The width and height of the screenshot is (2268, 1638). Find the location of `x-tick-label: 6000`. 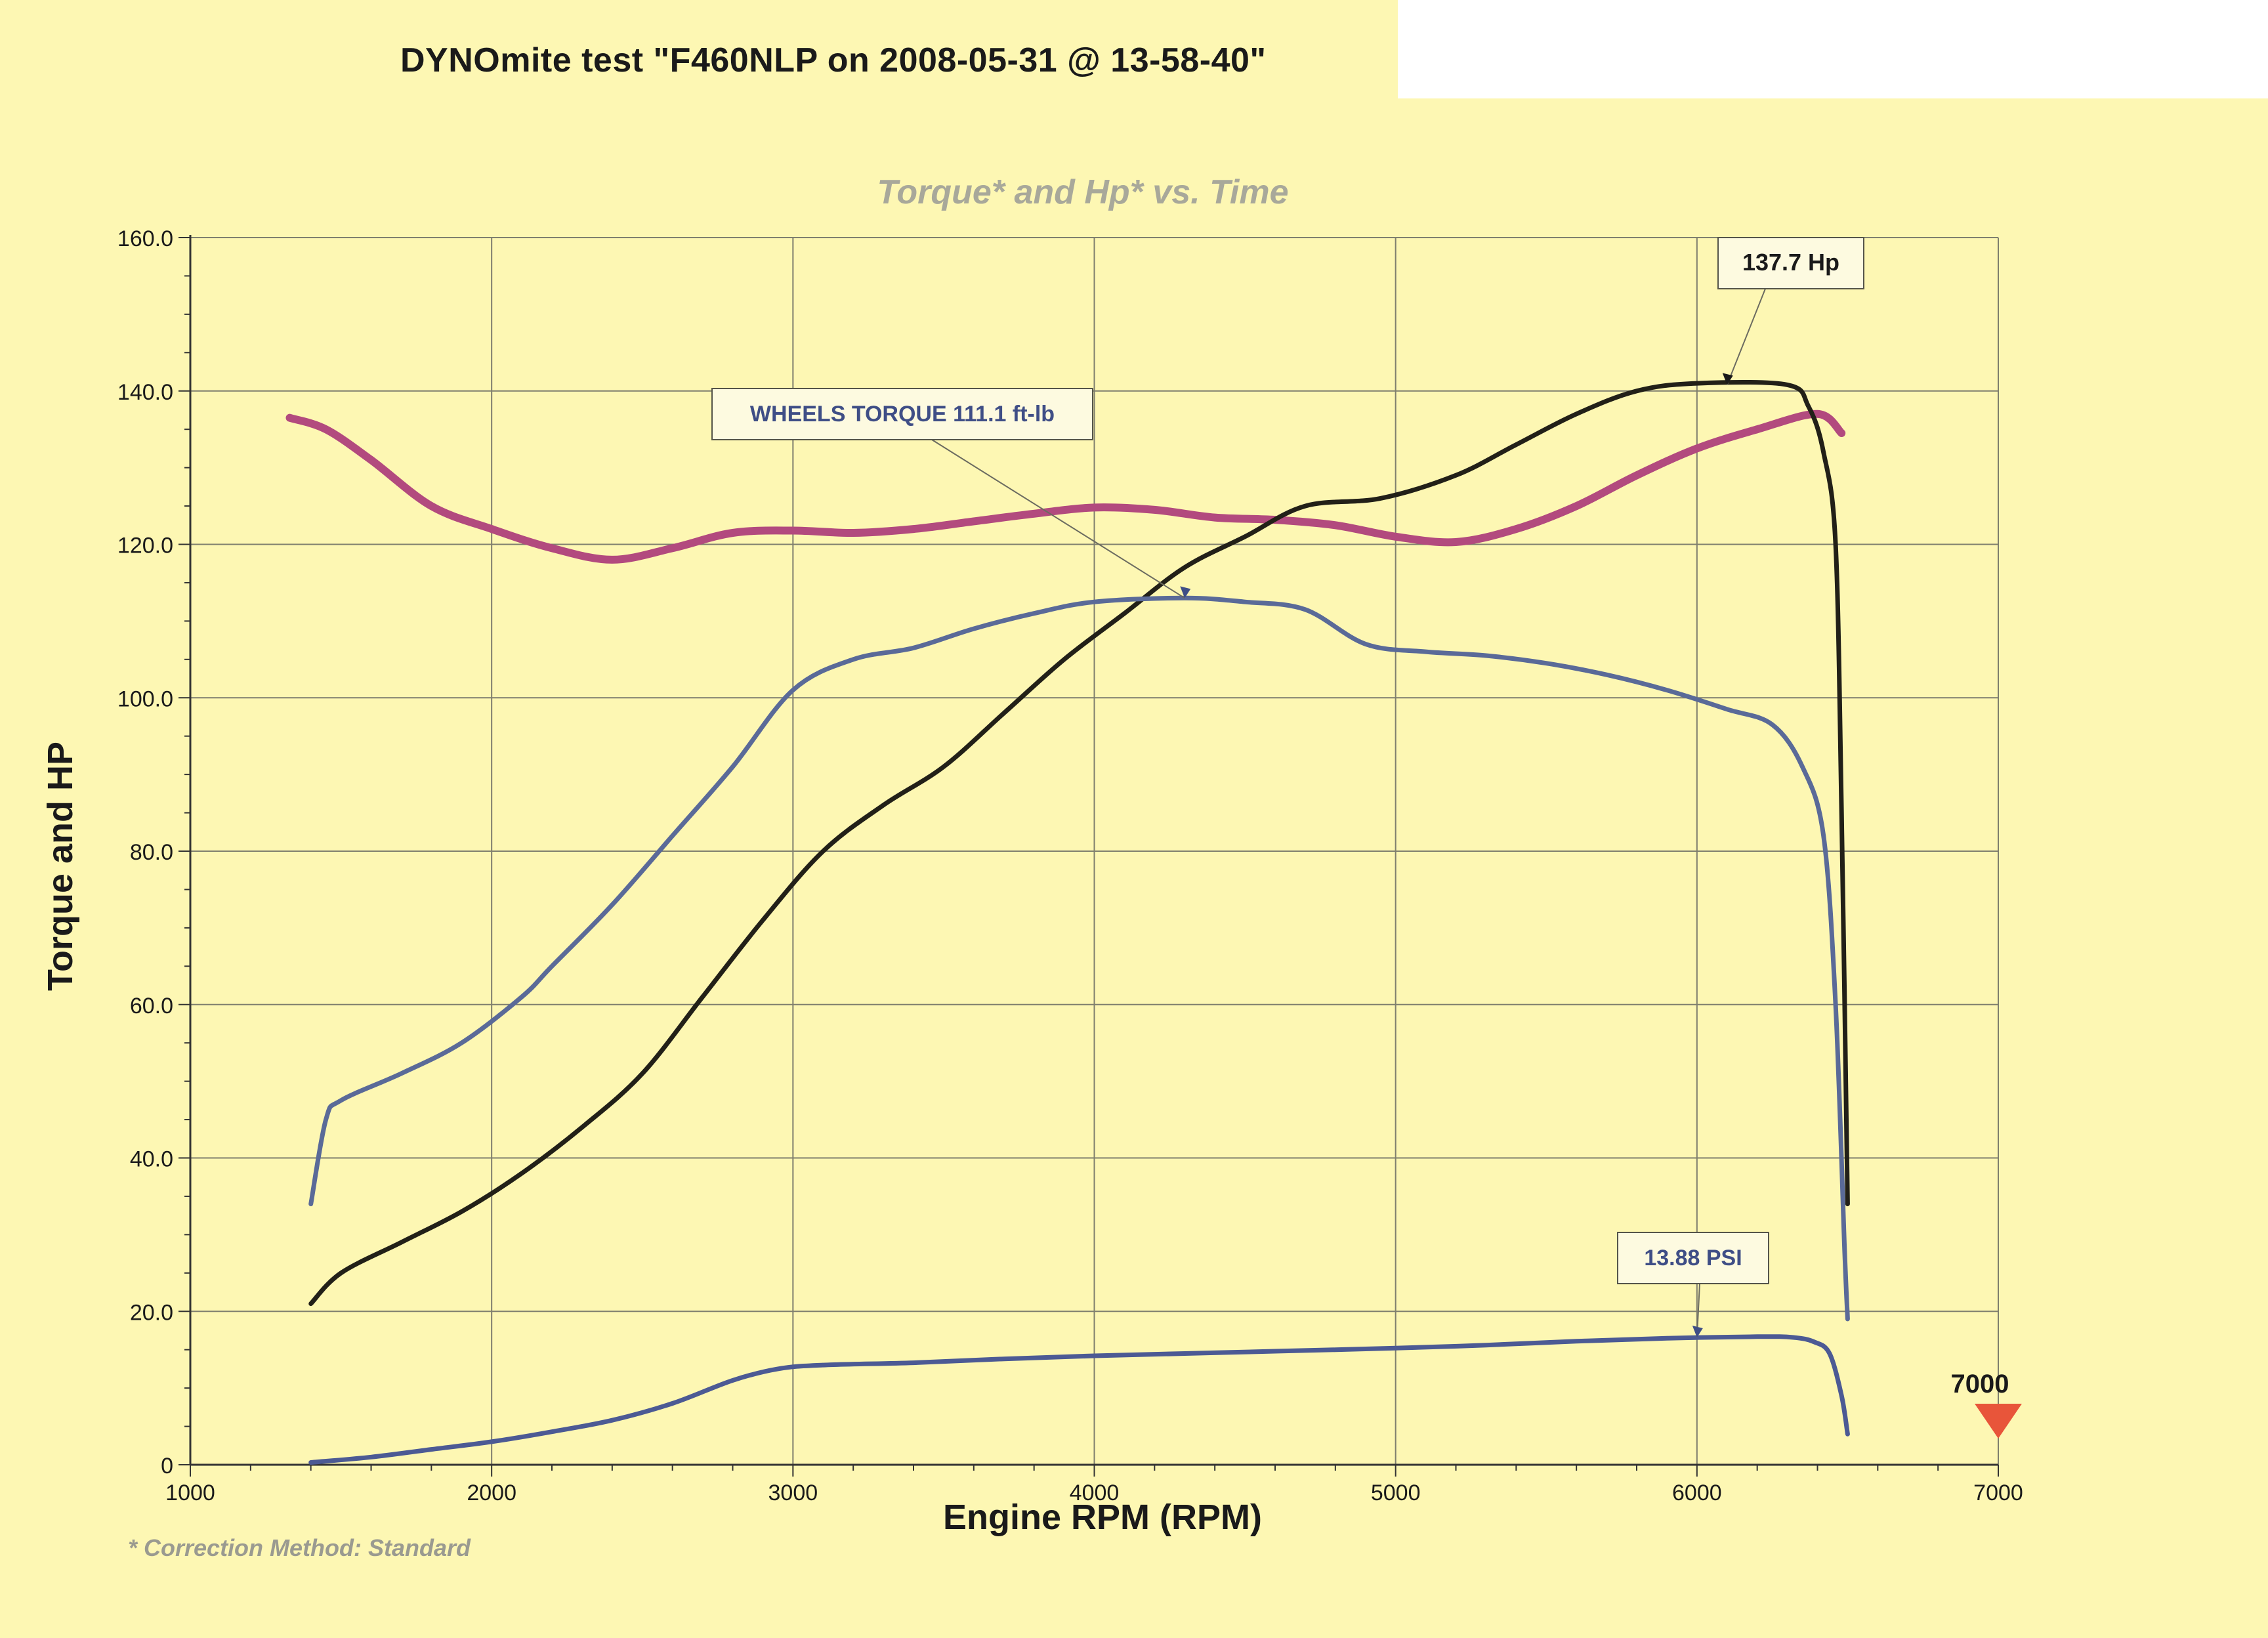

x-tick-label: 6000 is located at coordinates (1697, 1492).